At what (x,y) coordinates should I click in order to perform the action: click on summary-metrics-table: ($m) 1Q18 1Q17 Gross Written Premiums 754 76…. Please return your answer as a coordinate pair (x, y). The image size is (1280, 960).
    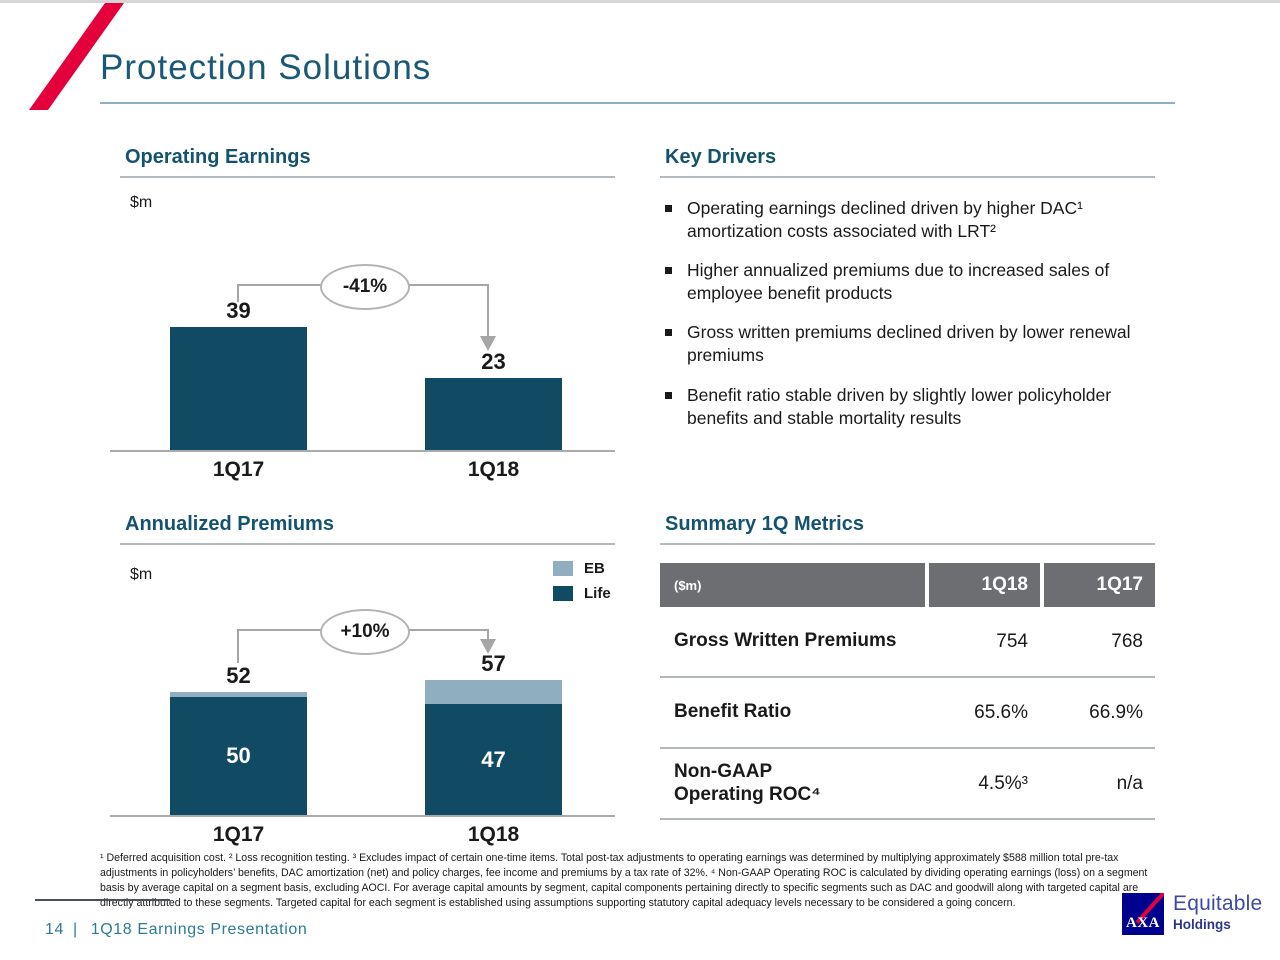
    Looking at the image, I should click on (907, 691).